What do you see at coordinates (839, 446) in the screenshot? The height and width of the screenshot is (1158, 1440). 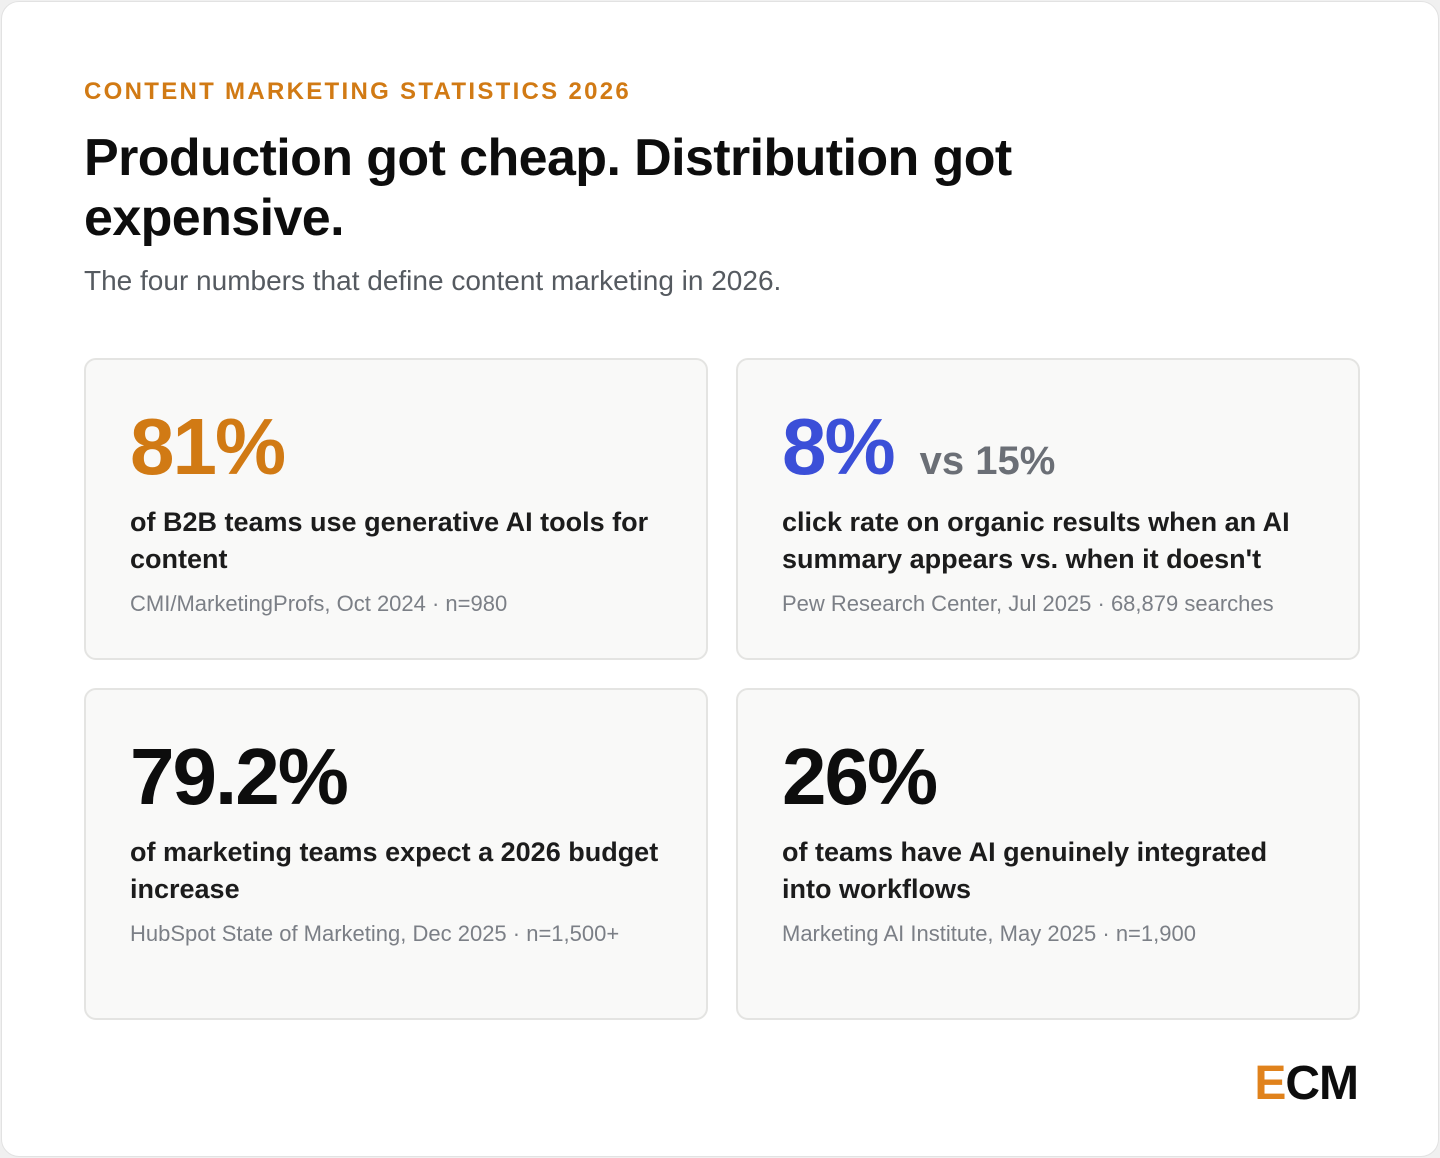 I see `stat-value: 8%` at bounding box center [839, 446].